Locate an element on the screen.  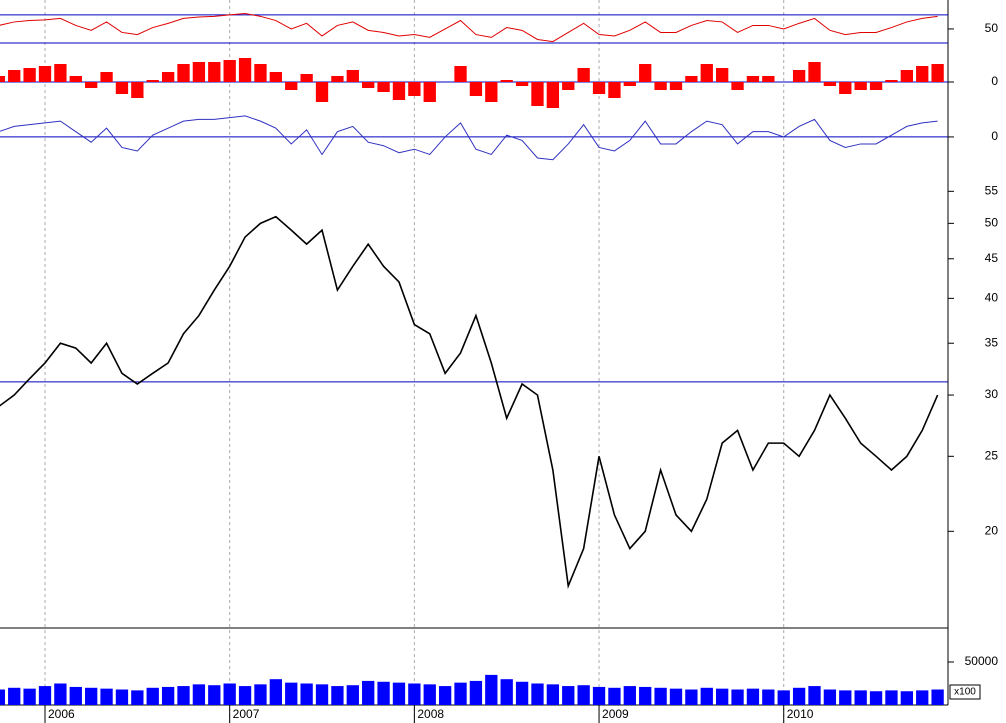
y-tick-label: 50000 is located at coordinates (982, 661).